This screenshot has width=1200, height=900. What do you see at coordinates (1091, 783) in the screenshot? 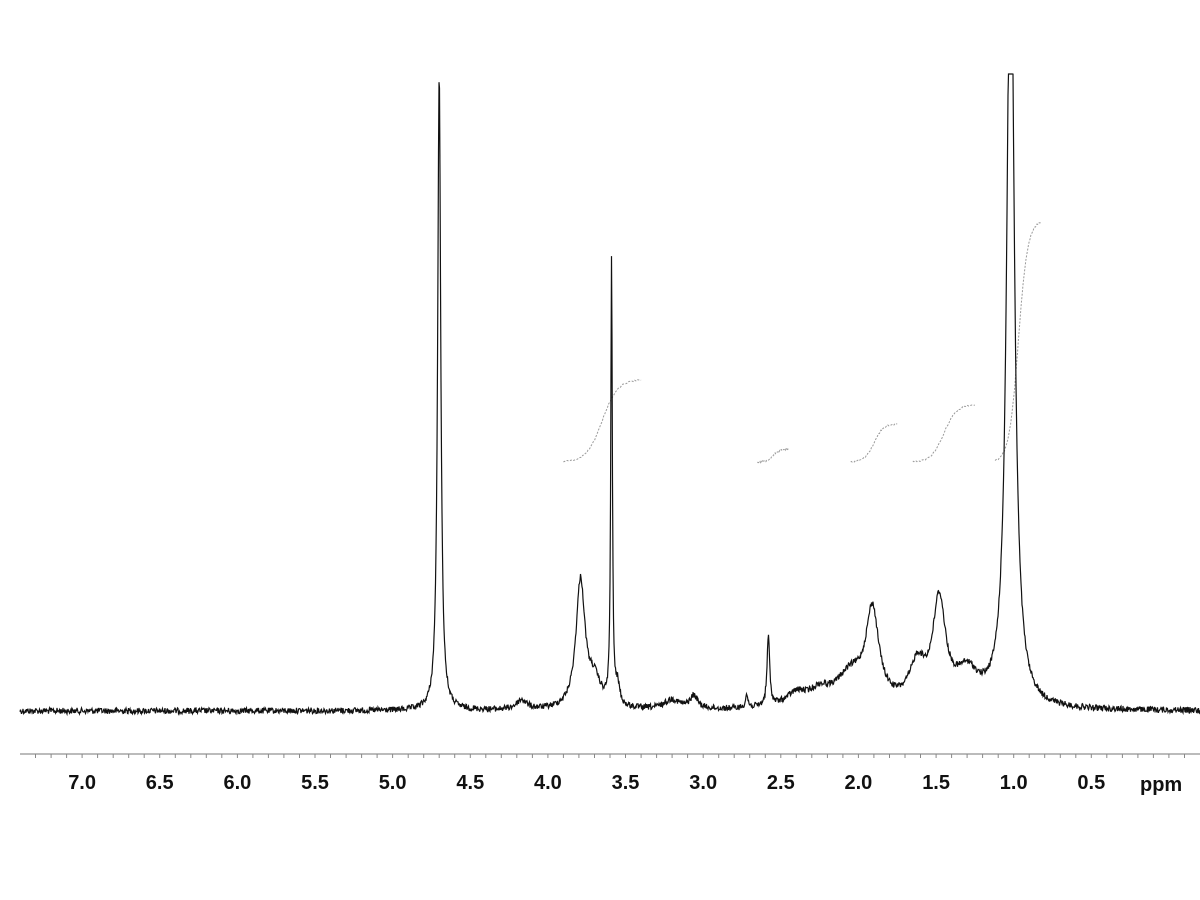
I see `x-axis-tick-label: 0.5` at bounding box center [1091, 783].